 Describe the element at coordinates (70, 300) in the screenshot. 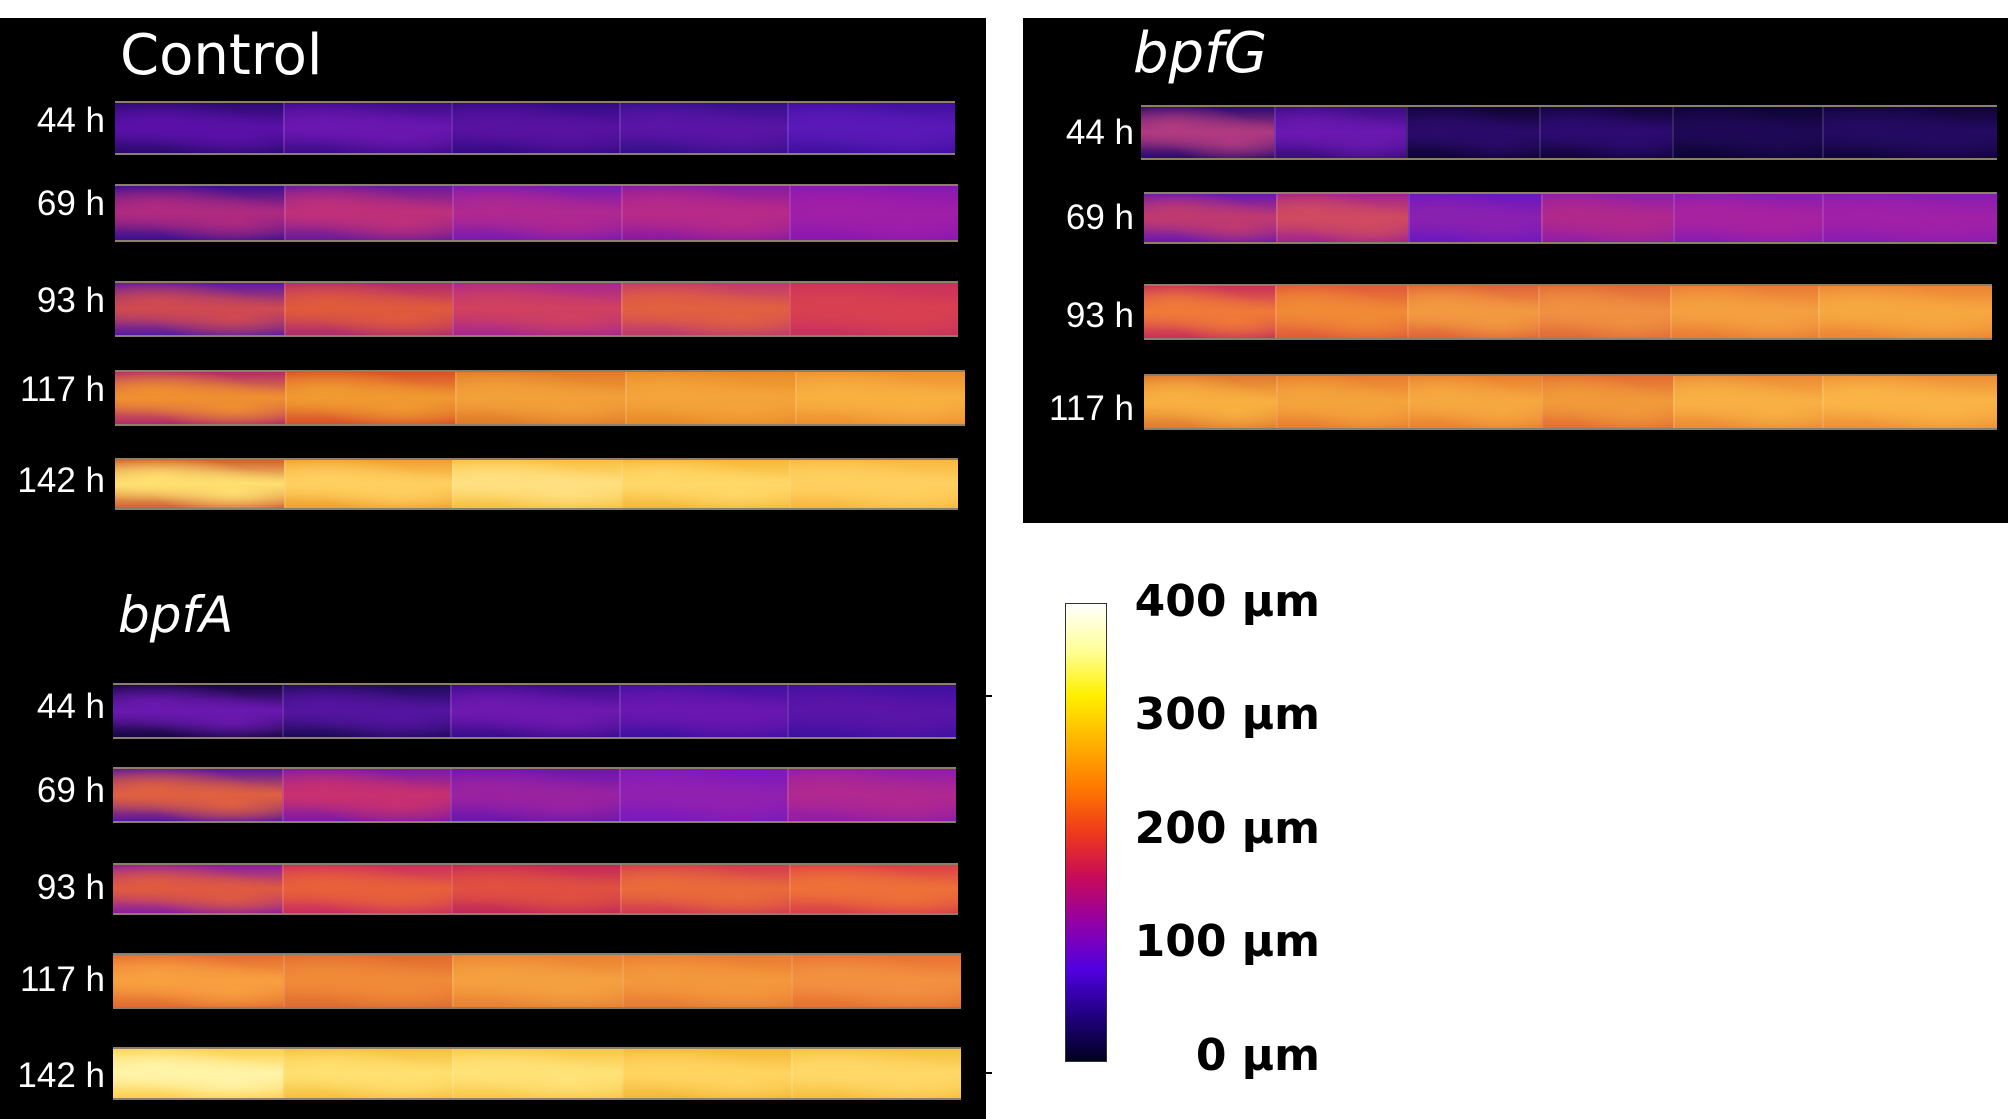

I see `time-label-control-3: 93 h` at that location.